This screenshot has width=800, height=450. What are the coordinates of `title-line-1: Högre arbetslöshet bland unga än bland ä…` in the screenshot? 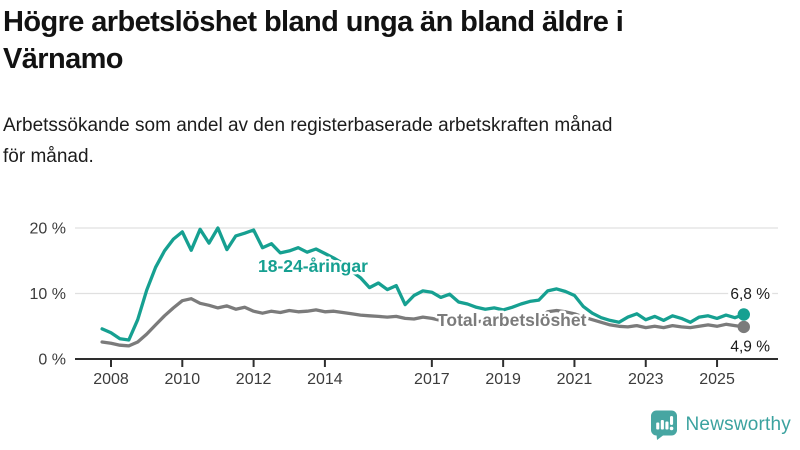 It's located at (313, 22).